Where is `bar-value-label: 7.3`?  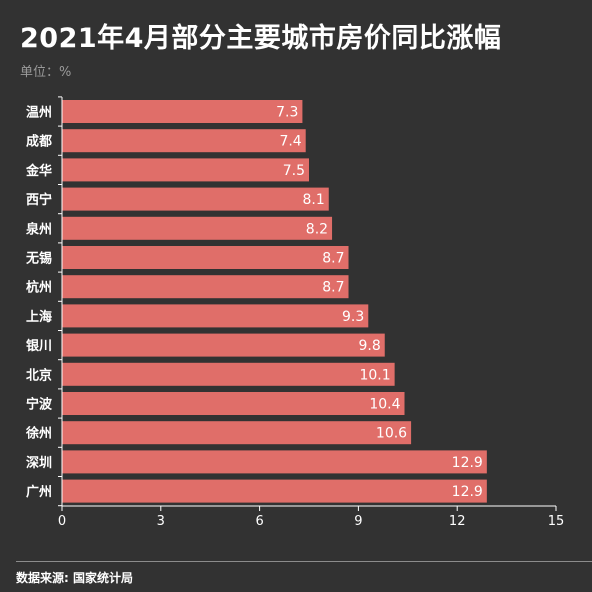 bar-value-label: 7.3 is located at coordinates (287, 113).